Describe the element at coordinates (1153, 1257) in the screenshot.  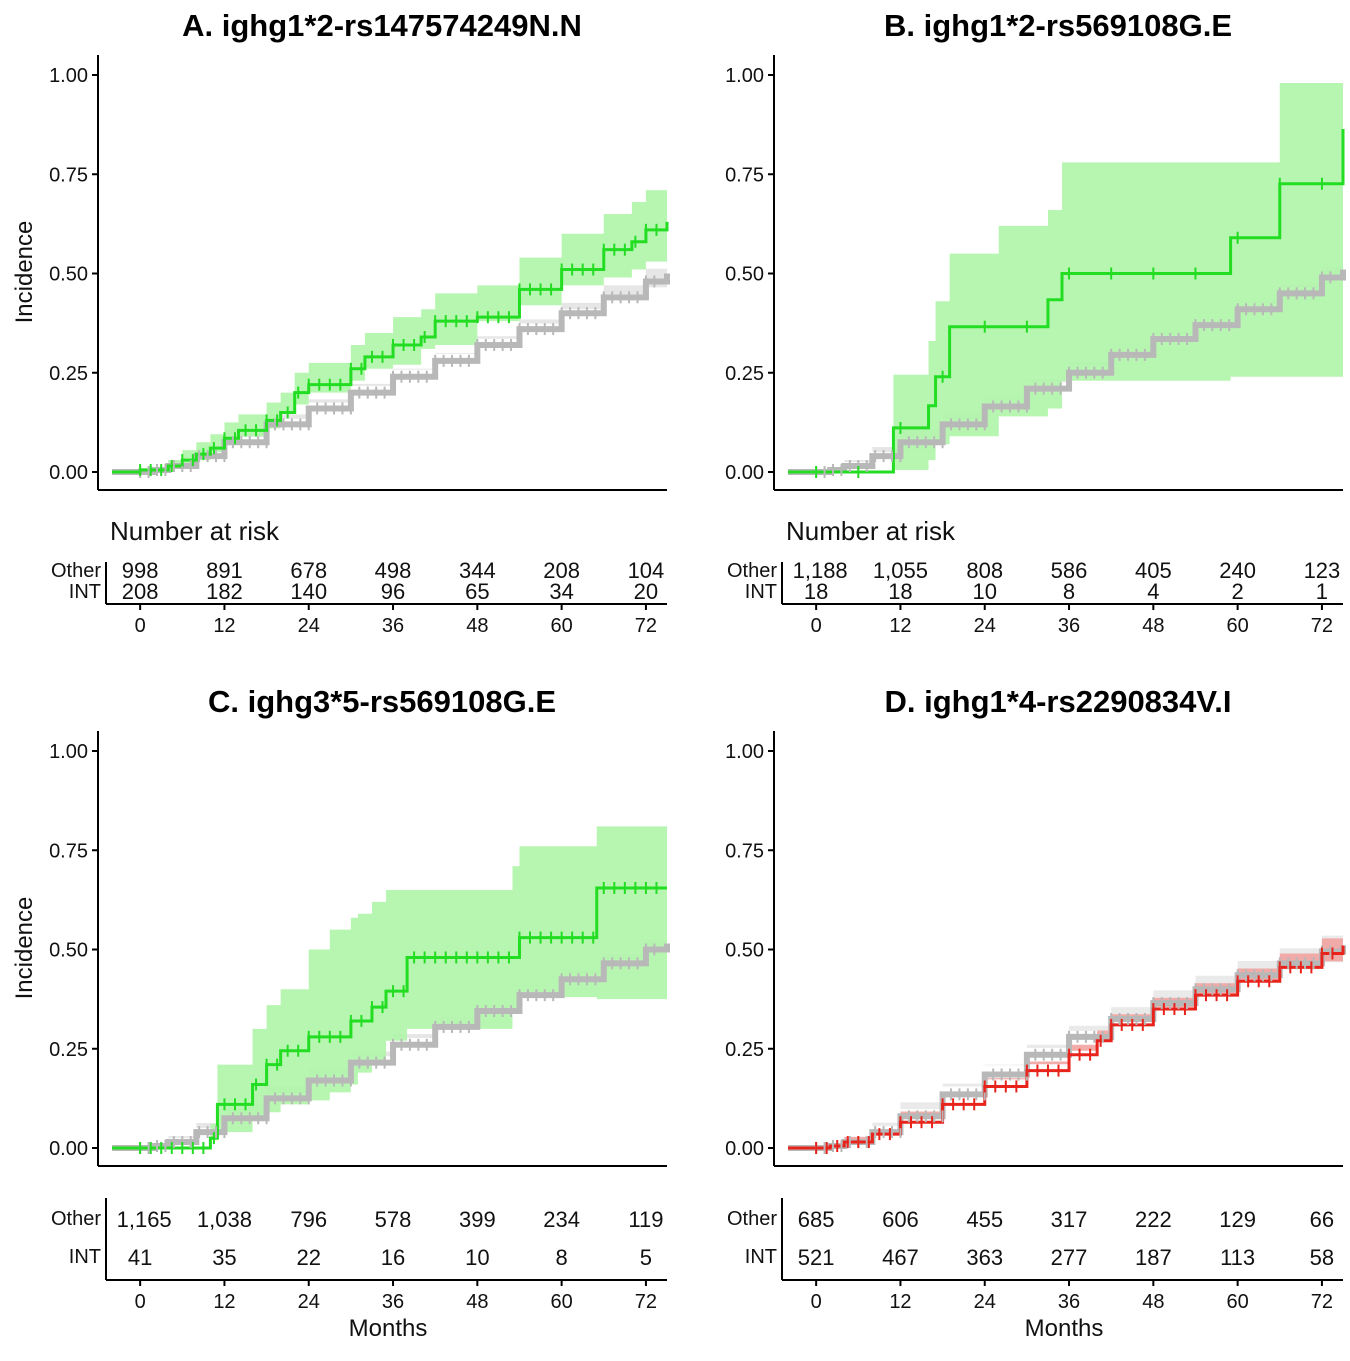
I see `at-risk-int: 187` at that location.